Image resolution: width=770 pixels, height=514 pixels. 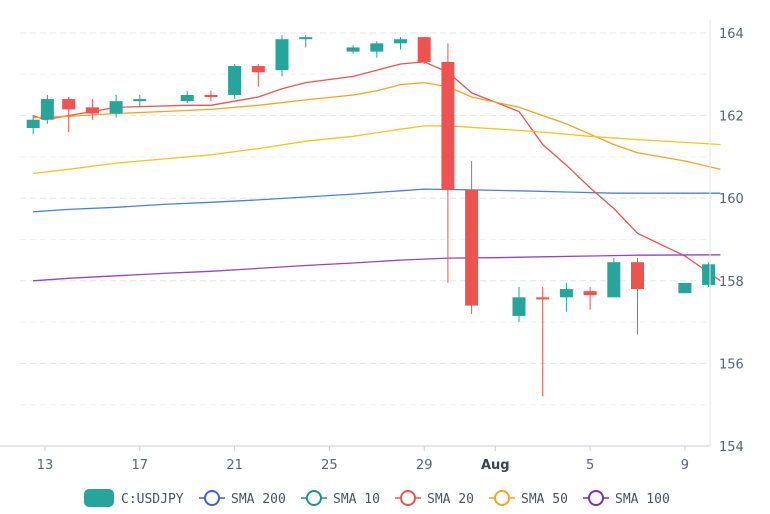 What do you see at coordinates (544, 499) in the screenshot?
I see `legend-label: SMA 50` at bounding box center [544, 499].